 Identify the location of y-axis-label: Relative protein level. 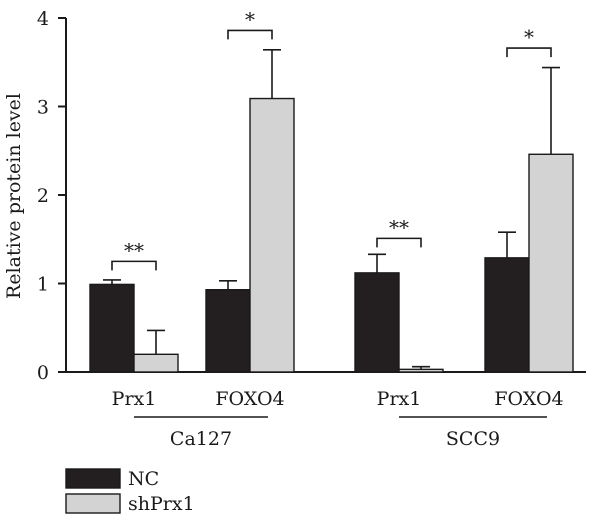
(14, 196).